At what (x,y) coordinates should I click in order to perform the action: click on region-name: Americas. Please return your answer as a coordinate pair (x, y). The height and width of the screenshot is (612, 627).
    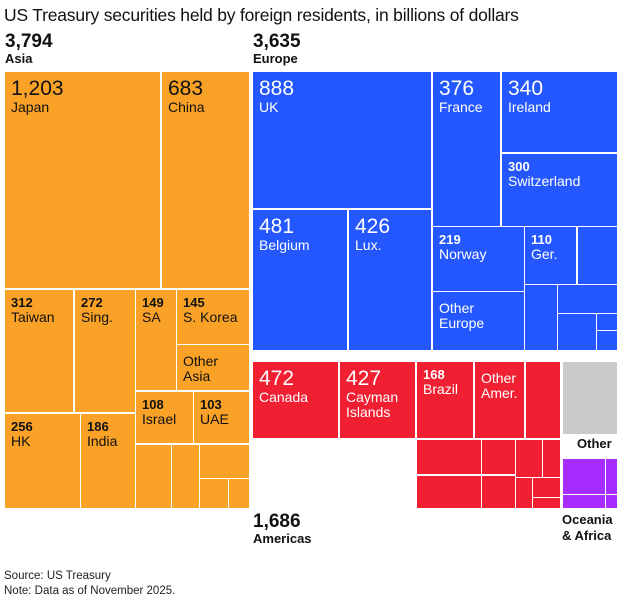
    Looking at the image, I should click on (282, 538).